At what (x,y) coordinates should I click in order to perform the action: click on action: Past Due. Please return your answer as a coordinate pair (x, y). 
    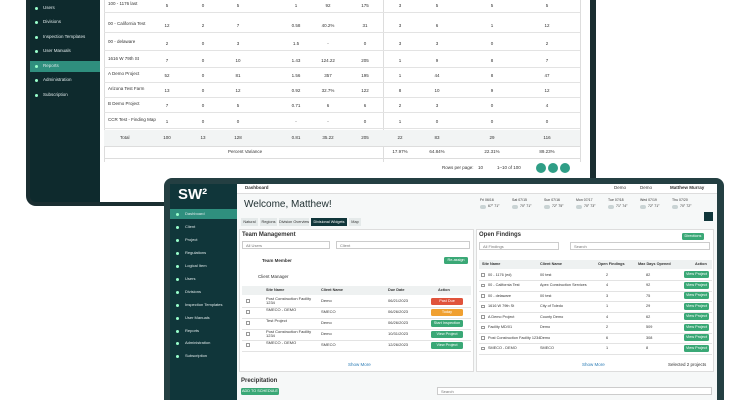
    Looking at the image, I should click on (447, 301).